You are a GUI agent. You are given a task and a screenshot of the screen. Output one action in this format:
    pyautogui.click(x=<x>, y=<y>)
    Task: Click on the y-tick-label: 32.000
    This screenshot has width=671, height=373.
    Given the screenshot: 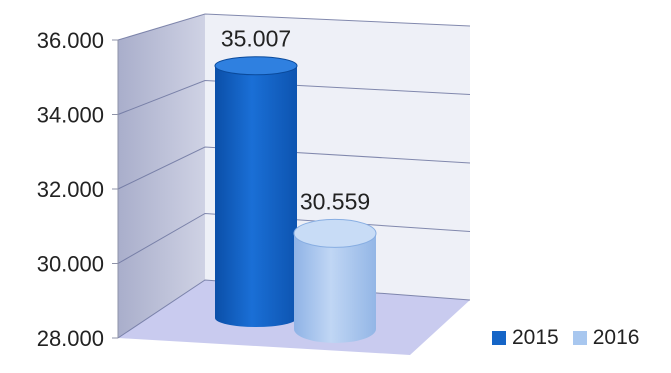 What is the action you would take?
    pyautogui.click(x=70, y=189)
    